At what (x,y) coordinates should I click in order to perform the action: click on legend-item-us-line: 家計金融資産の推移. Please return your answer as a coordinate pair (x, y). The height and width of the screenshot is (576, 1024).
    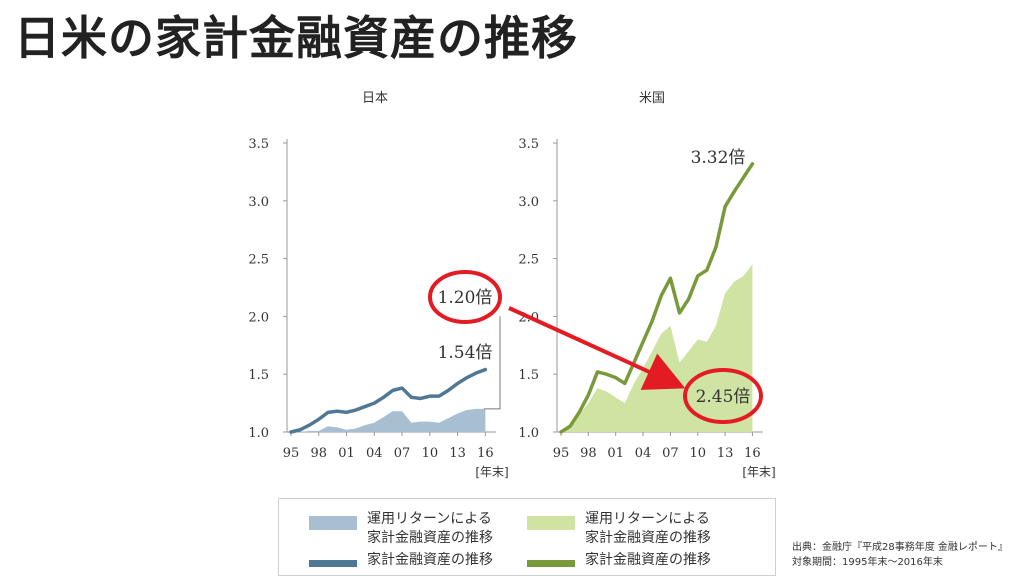
    Looking at the image, I should click on (619, 560).